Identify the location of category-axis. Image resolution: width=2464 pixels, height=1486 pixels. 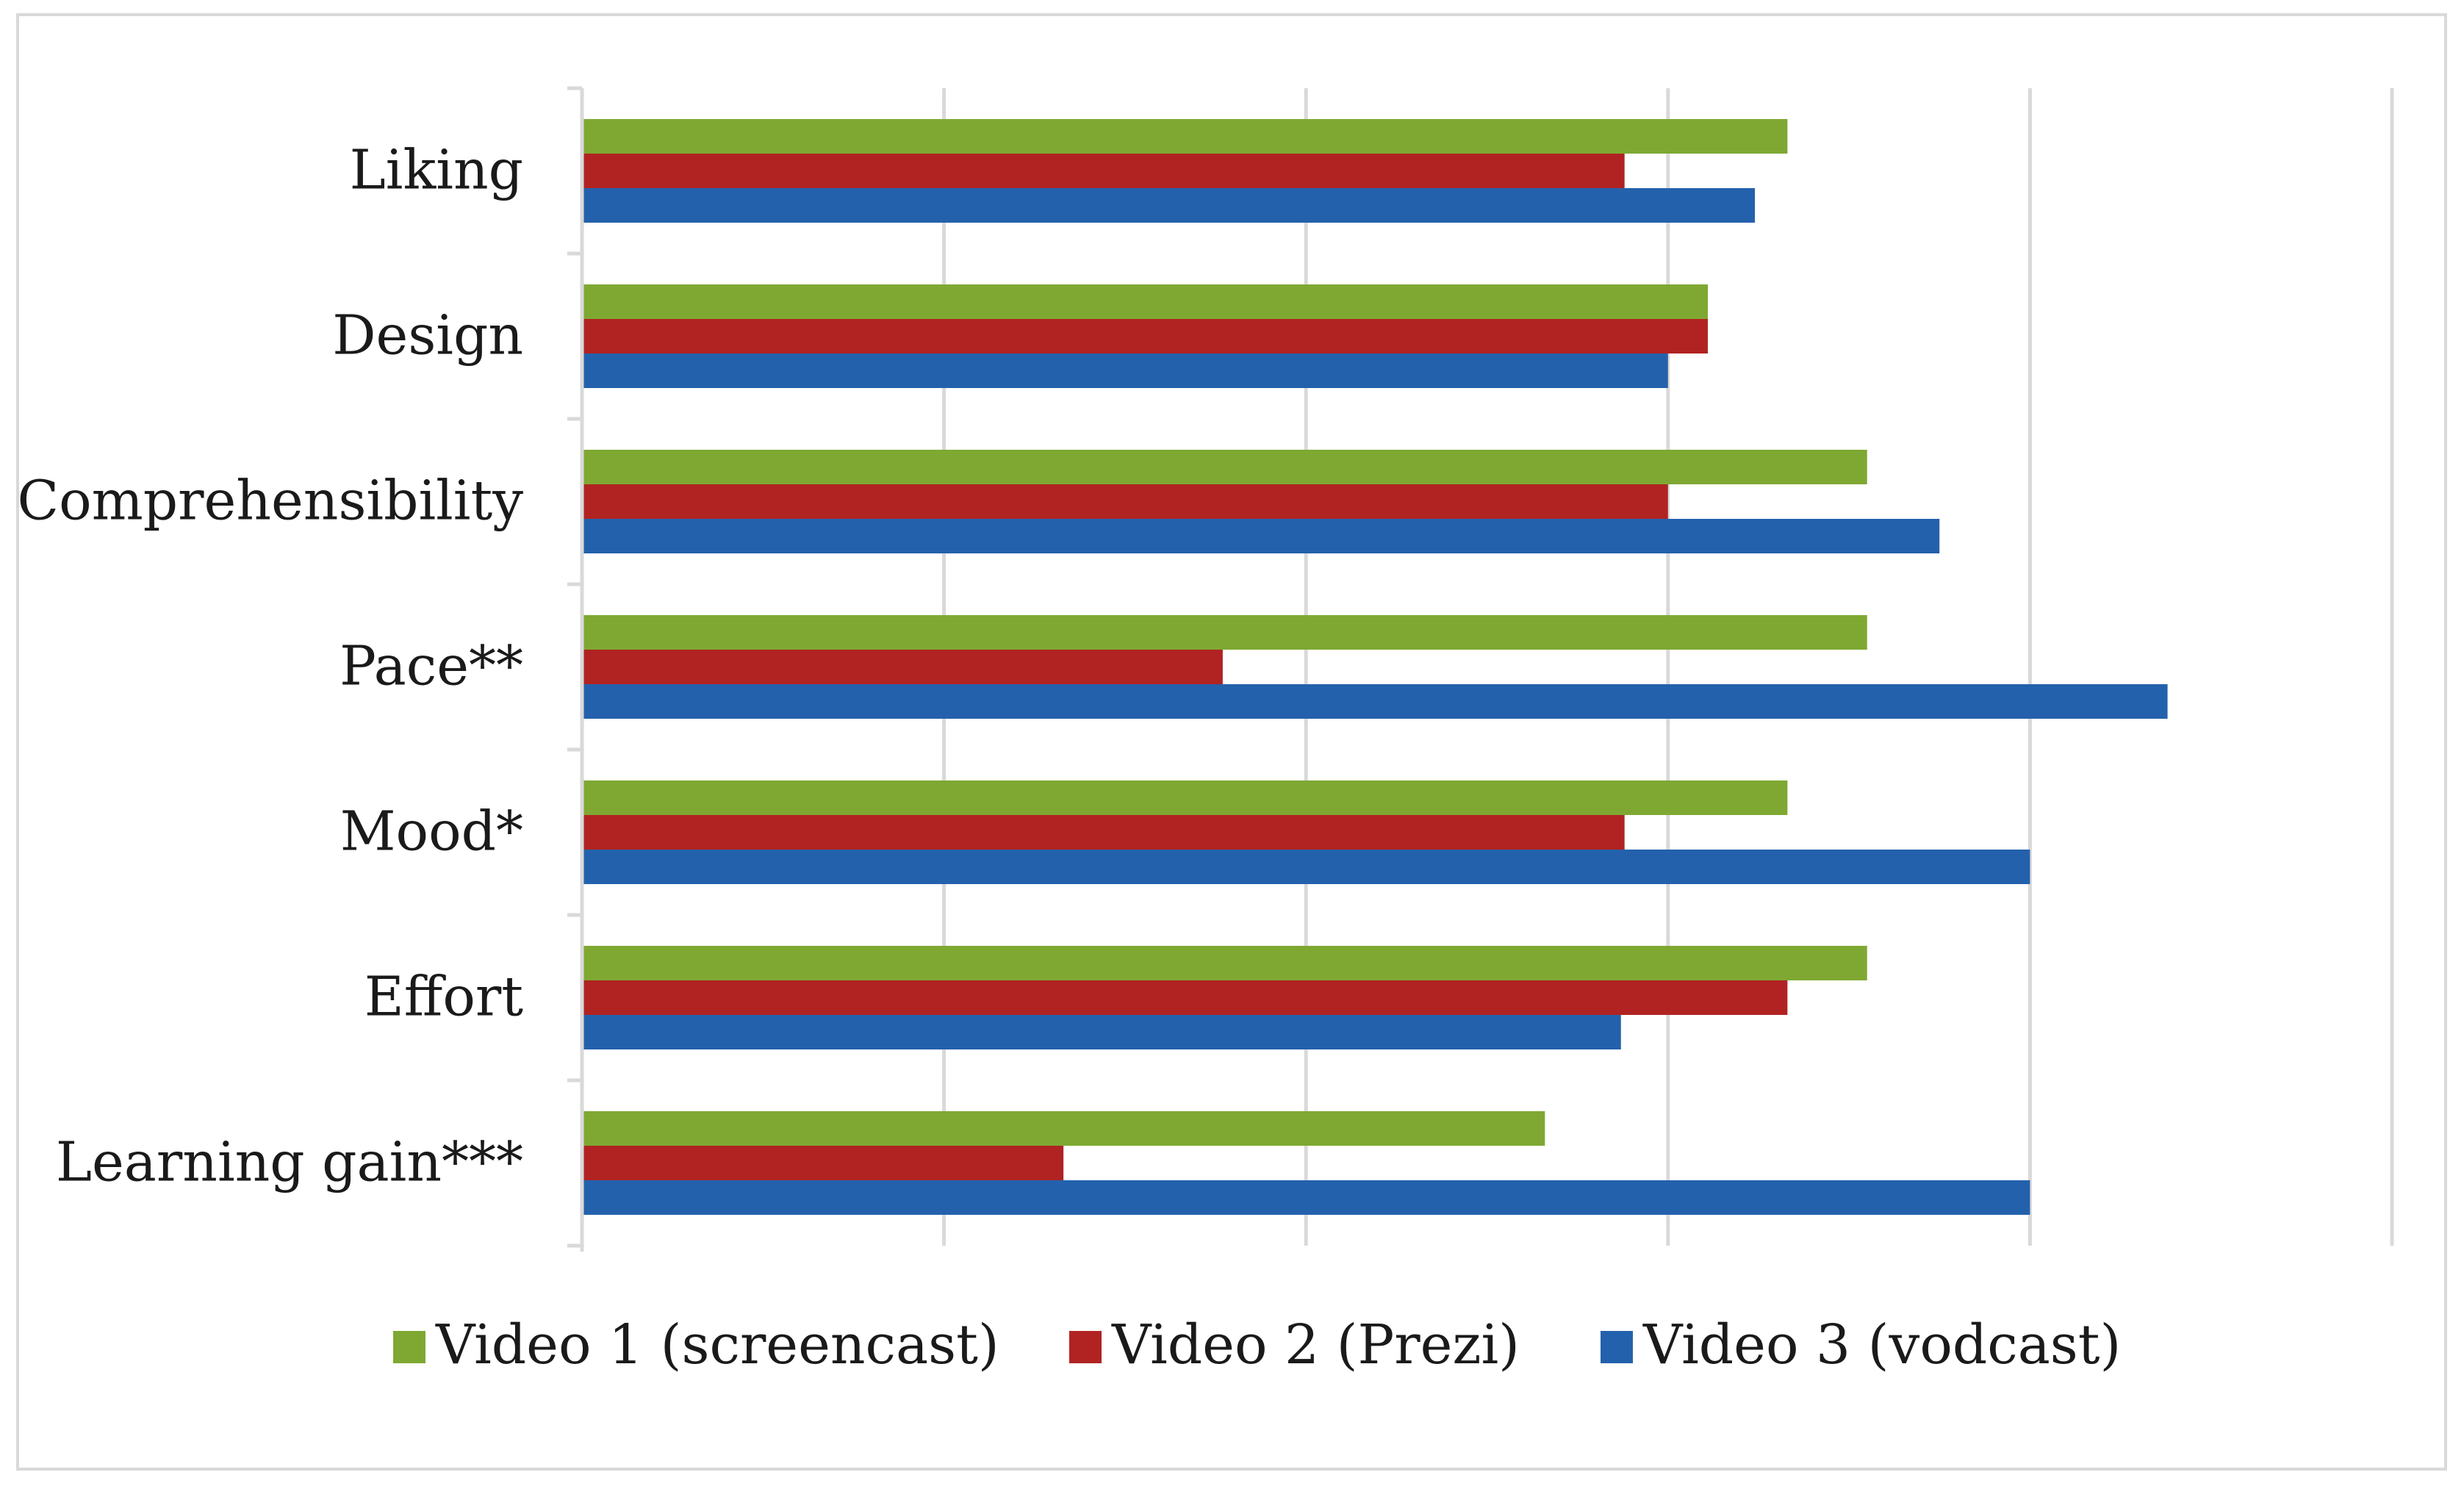
(575, 669).